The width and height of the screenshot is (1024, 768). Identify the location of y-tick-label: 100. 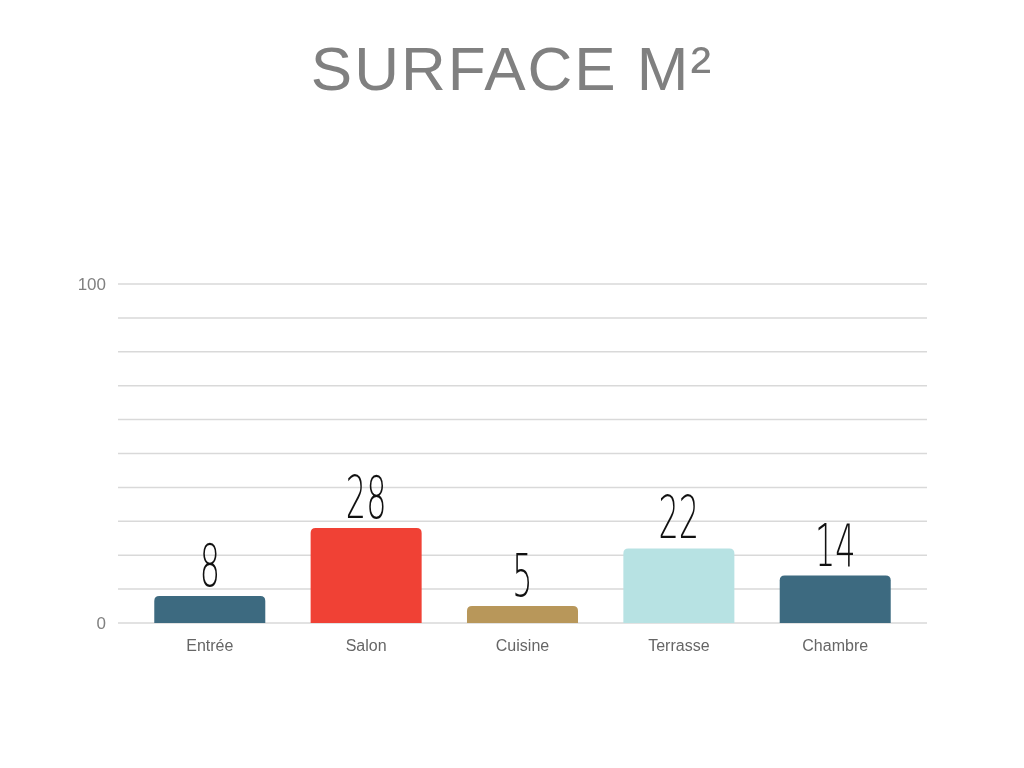
(91, 284).